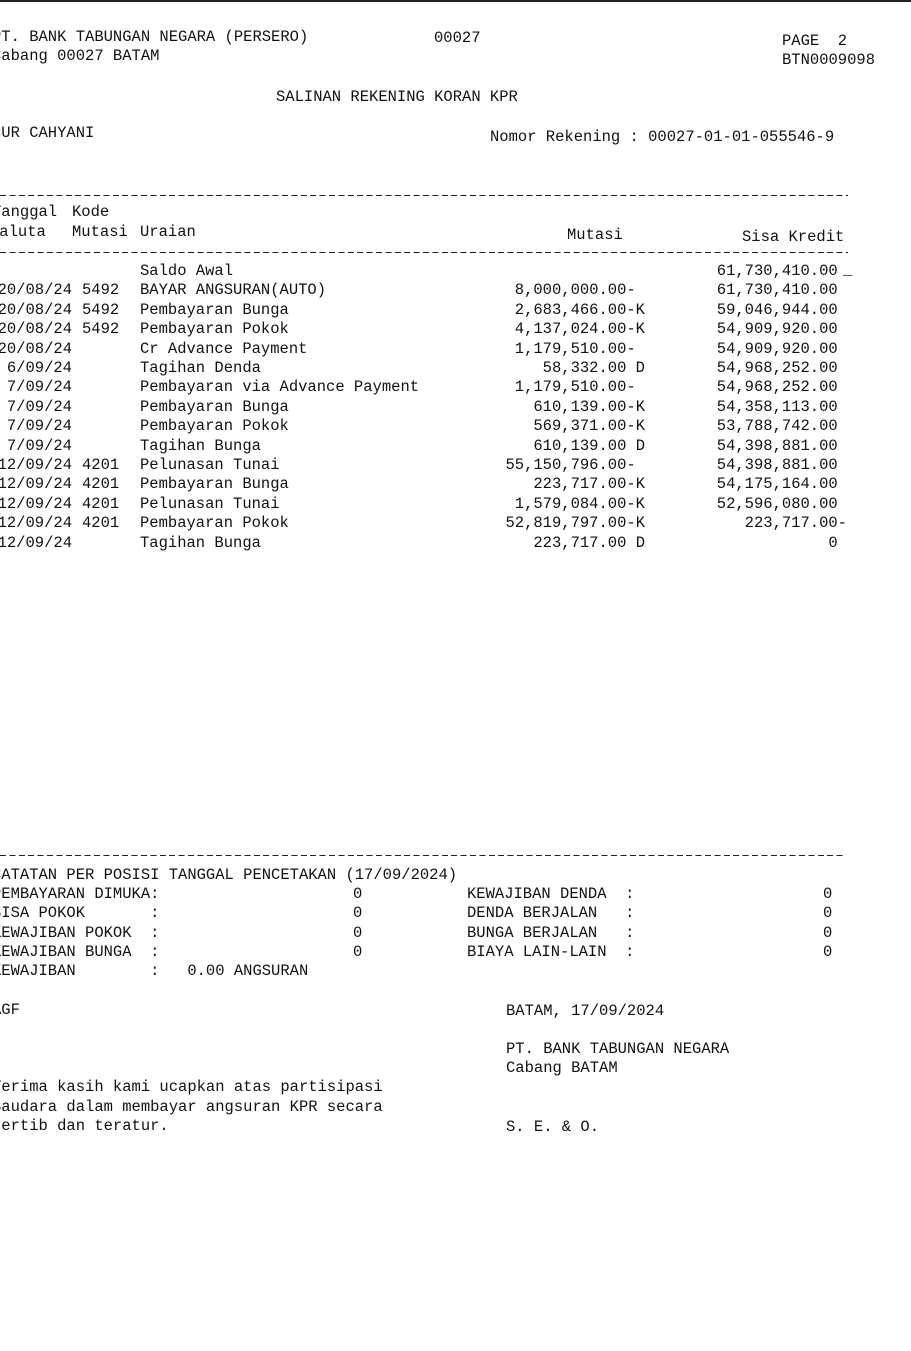 The width and height of the screenshot is (911, 1351). I want to click on page-number: PAGE 2, so click(815, 41).